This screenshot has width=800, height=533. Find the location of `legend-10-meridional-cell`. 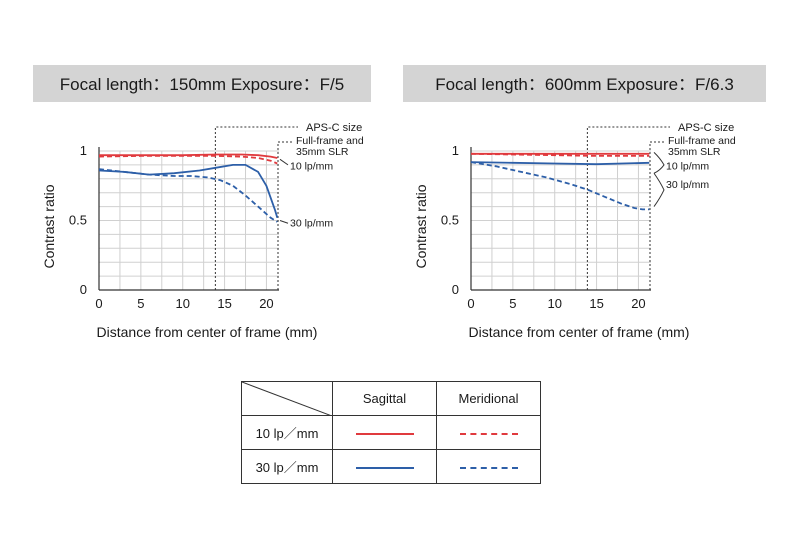

legend-10-meridional-cell is located at coordinates (488, 432).